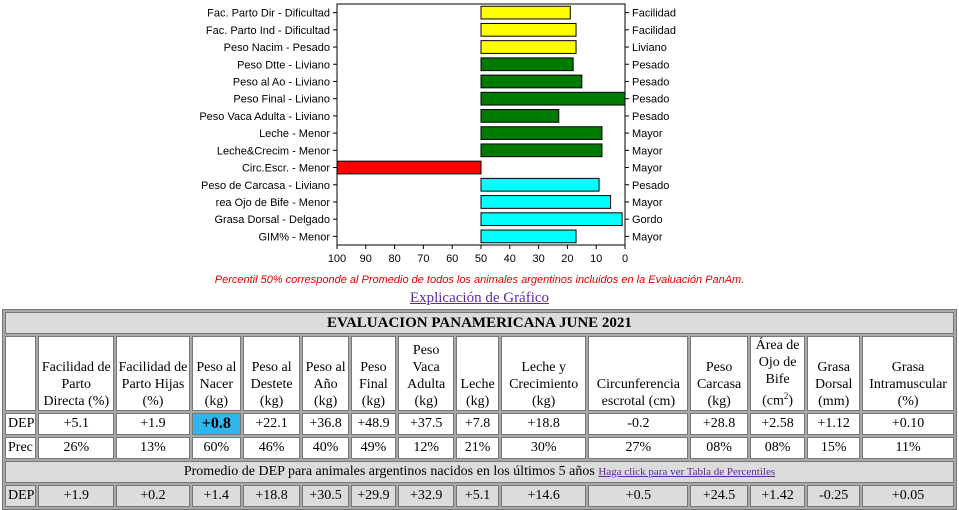  Describe the element at coordinates (373, 423) in the screenshot. I see `dep-cell: +48.9` at that location.